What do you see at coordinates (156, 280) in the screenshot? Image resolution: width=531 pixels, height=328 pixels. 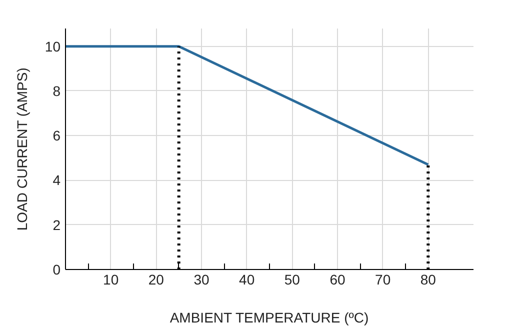 I see `x-tick-label: 20` at bounding box center [156, 280].